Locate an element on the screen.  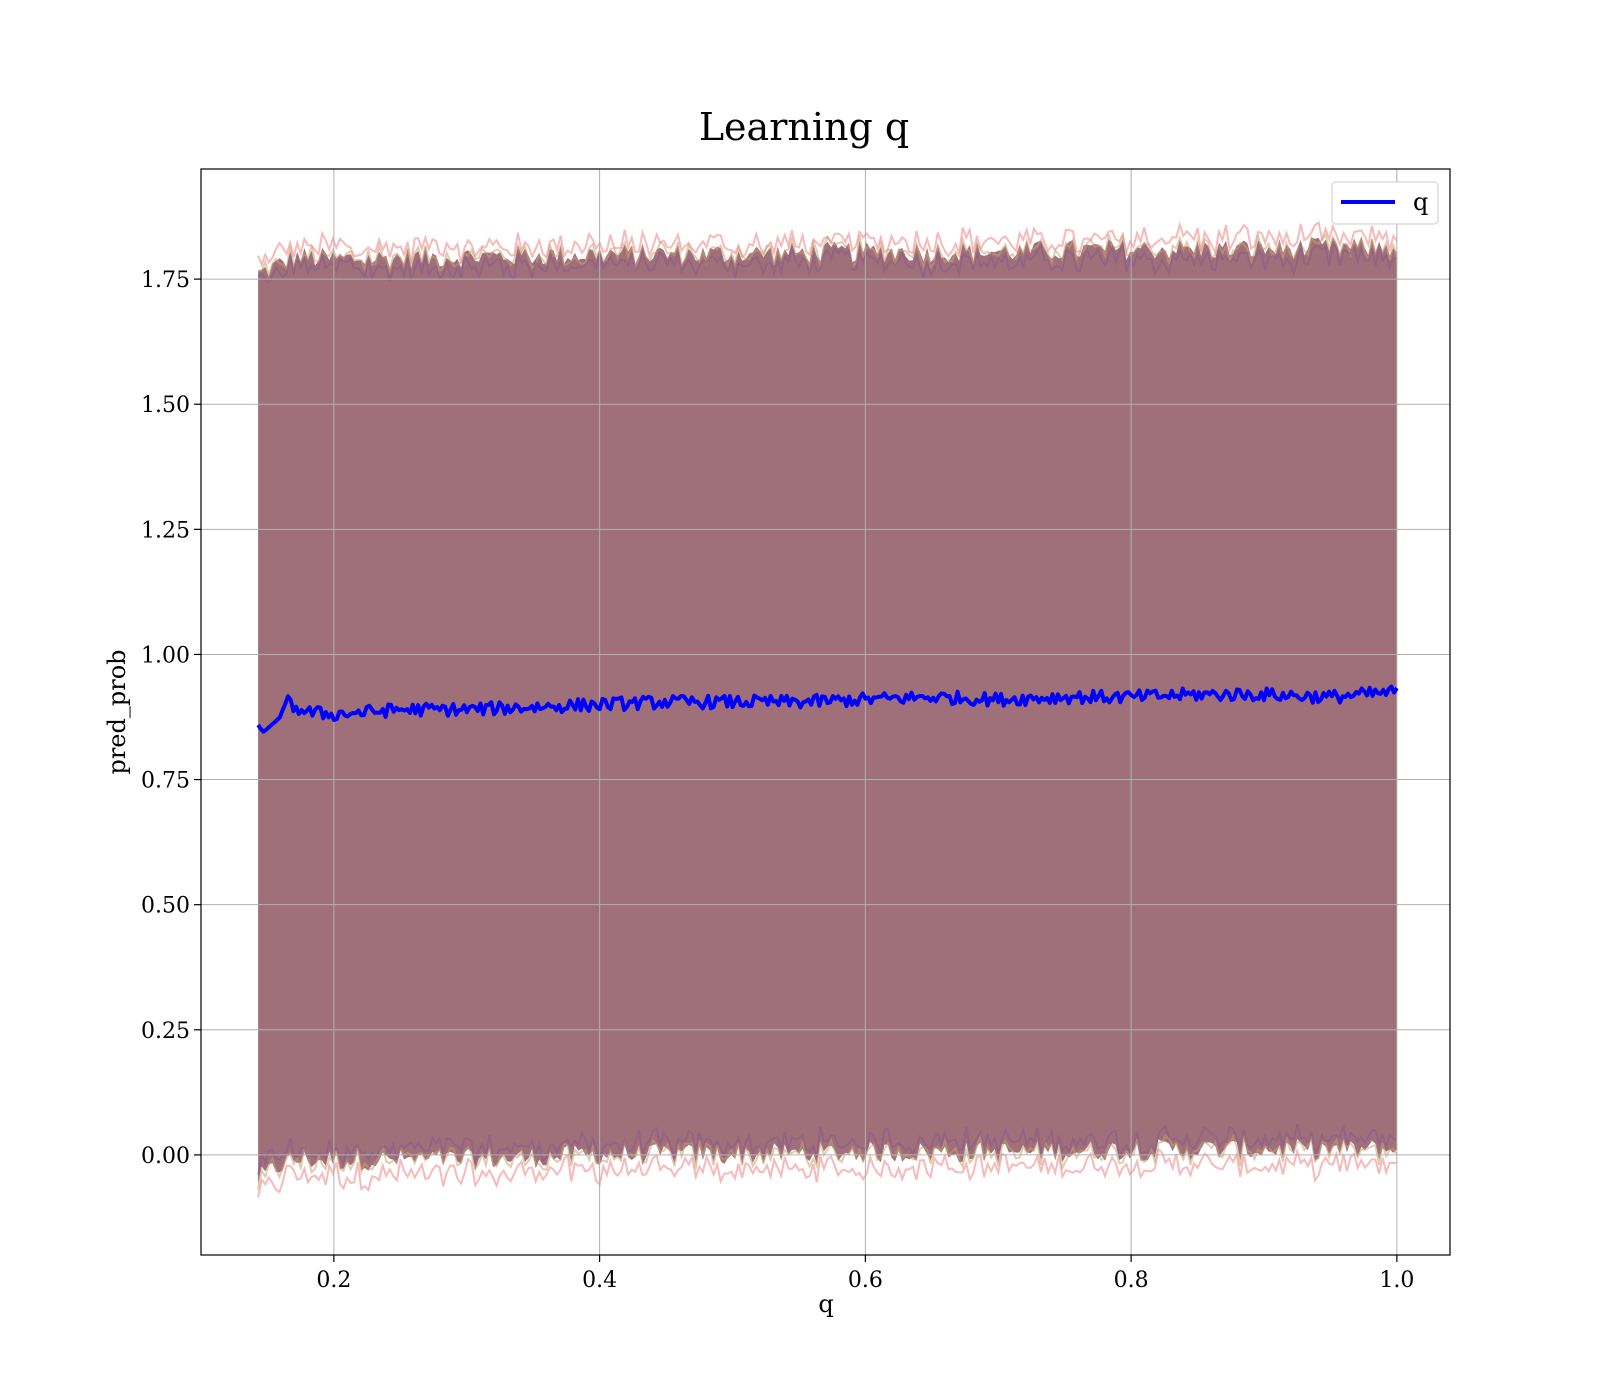
band-lower-edge-red is located at coordinates (827, 1172).